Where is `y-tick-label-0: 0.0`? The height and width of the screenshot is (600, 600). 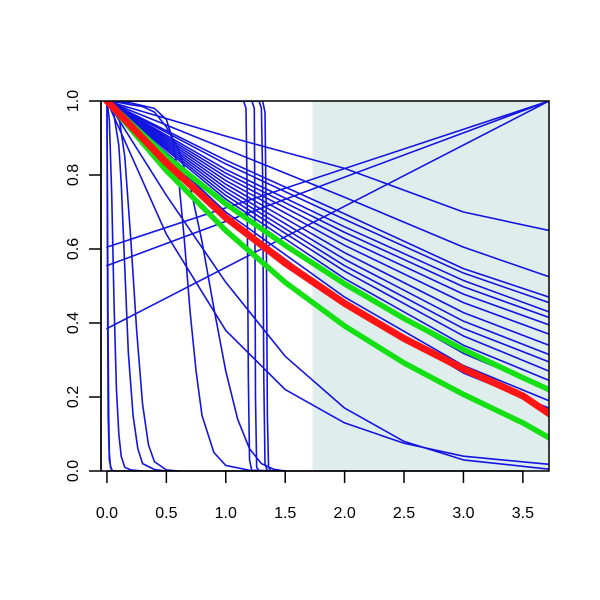
y-tick-label-0: 0.0 is located at coordinates (73, 471).